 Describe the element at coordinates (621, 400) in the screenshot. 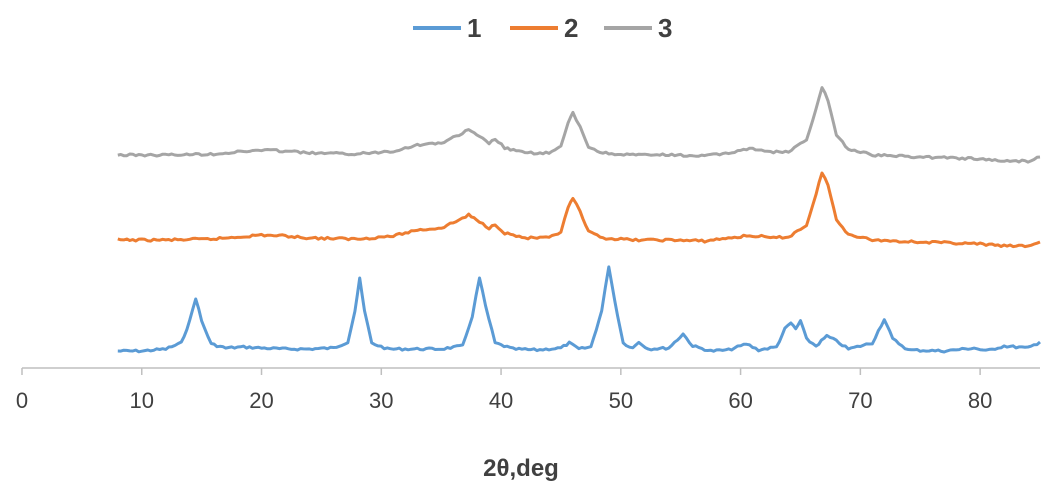

I see `x-tick-label: 50` at that location.